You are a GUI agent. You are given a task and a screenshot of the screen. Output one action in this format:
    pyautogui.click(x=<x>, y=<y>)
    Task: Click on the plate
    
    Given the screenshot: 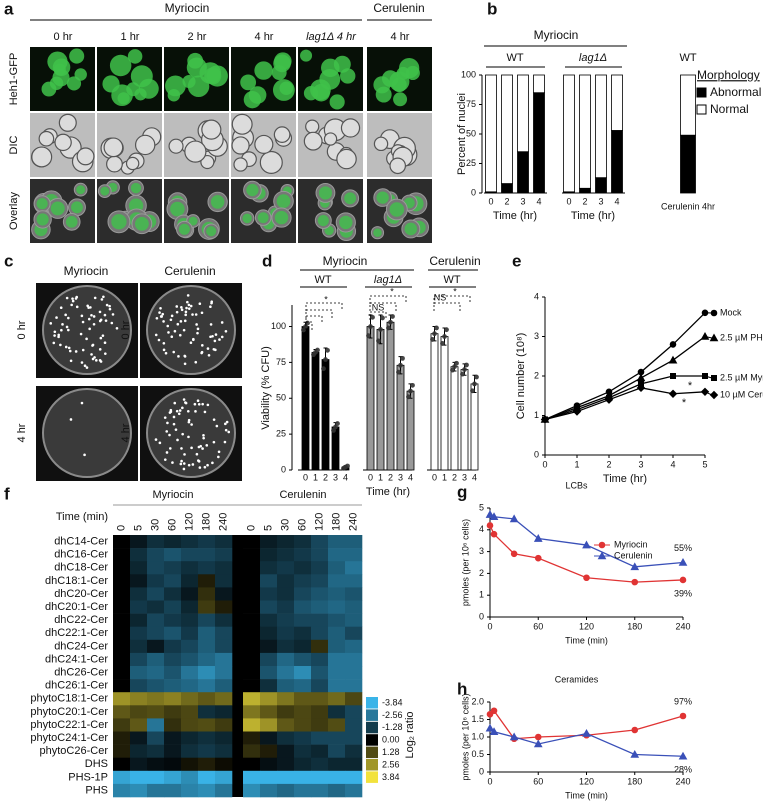 What is the action you would take?
    pyautogui.click(x=191, y=330)
    